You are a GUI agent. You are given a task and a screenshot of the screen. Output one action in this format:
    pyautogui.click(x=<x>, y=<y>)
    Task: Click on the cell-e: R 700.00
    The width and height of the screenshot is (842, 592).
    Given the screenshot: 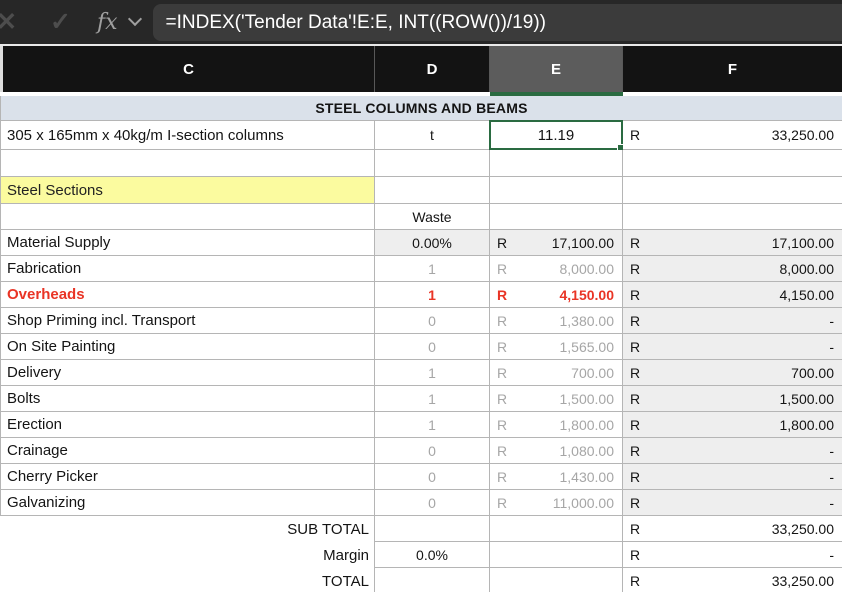 What is the action you would take?
    pyautogui.click(x=556, y=373)
    